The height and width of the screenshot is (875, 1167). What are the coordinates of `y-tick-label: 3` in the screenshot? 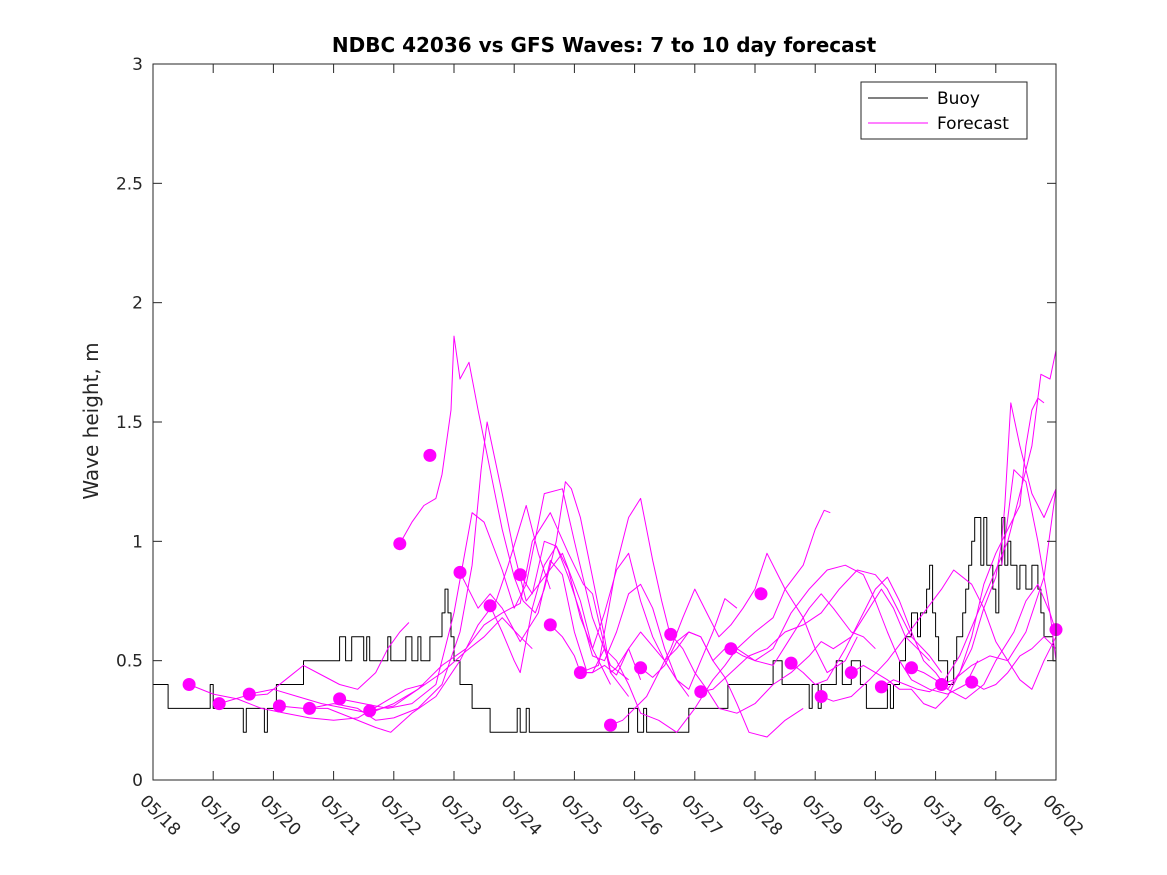 It's located at (137, 65).